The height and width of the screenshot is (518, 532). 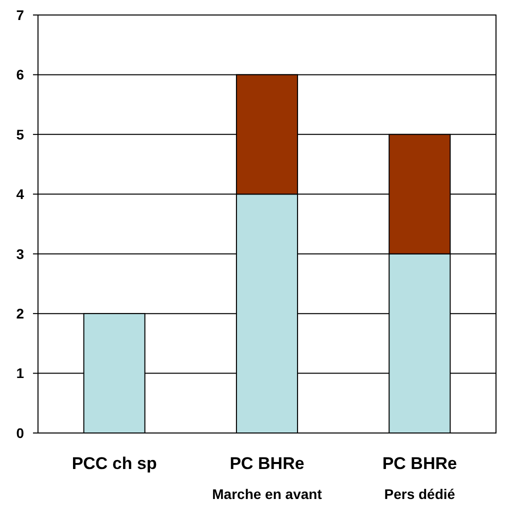 I want to click on y-tick-label: 2, so click(x=20, y=313).